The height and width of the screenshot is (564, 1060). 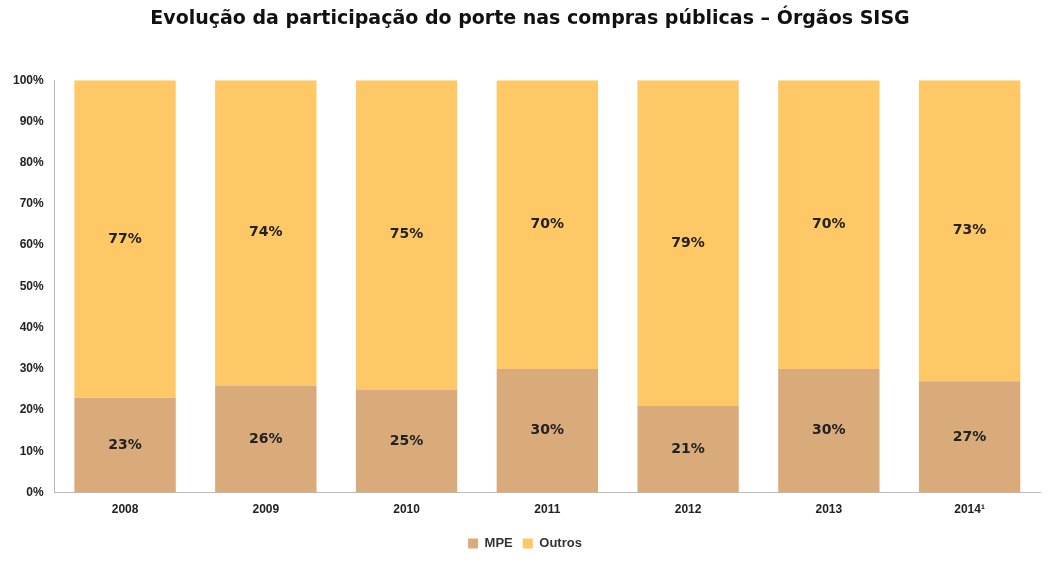 What do you see at coordinates (32, 161) in the screenshot?
I see `y-tick-label: 80%` at bounding box center [32, 161].